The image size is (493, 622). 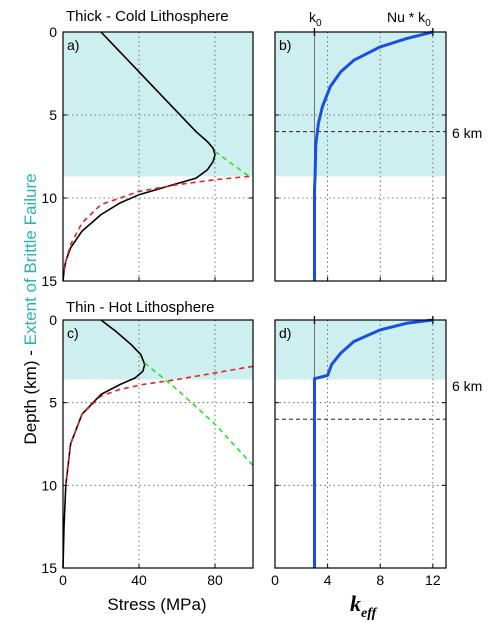 What do you see at coordinates (355, 603) in the screenshot?
I see `keff-main: k` at bounding box center [355, 603].